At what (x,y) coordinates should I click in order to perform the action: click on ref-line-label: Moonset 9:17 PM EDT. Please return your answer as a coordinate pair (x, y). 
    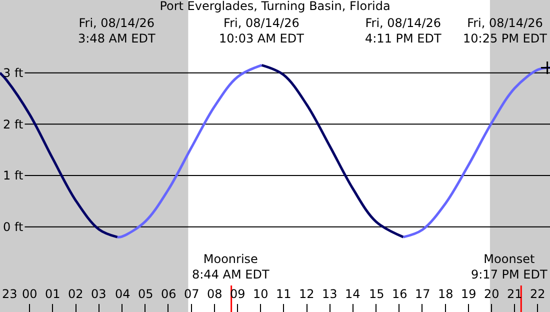
    Looking at the image, I should click on (509, 267).